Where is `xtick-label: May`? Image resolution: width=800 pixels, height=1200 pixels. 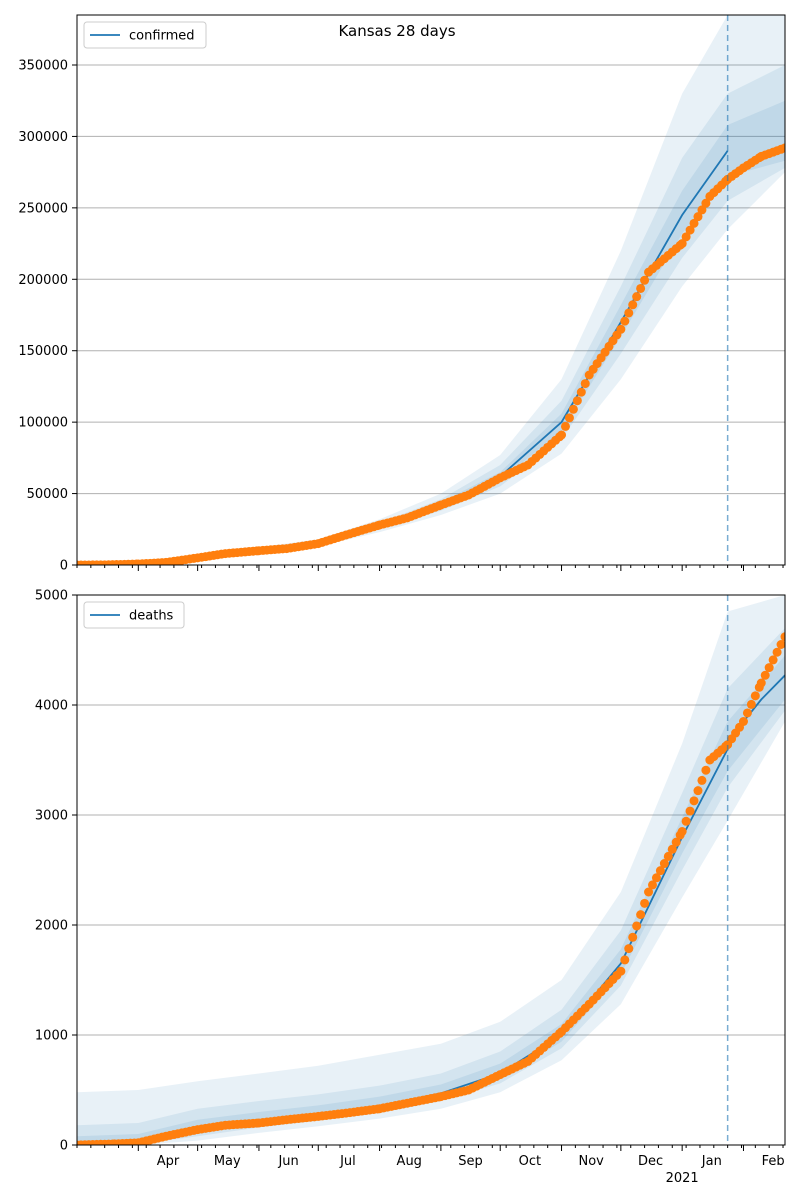 xtick-label: May is located at coordinates (227, 1161).